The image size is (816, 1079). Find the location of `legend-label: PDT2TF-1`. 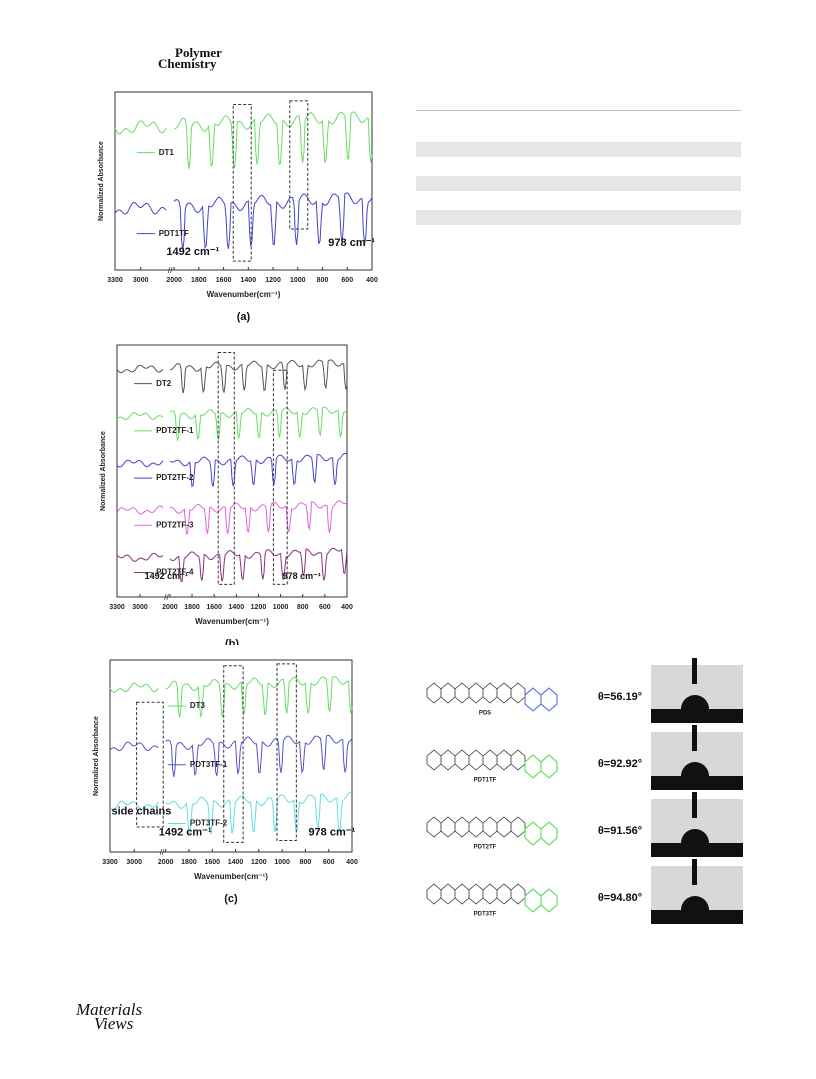

legend-label: PDT2TF-1 is located at coordinates (175, 430).